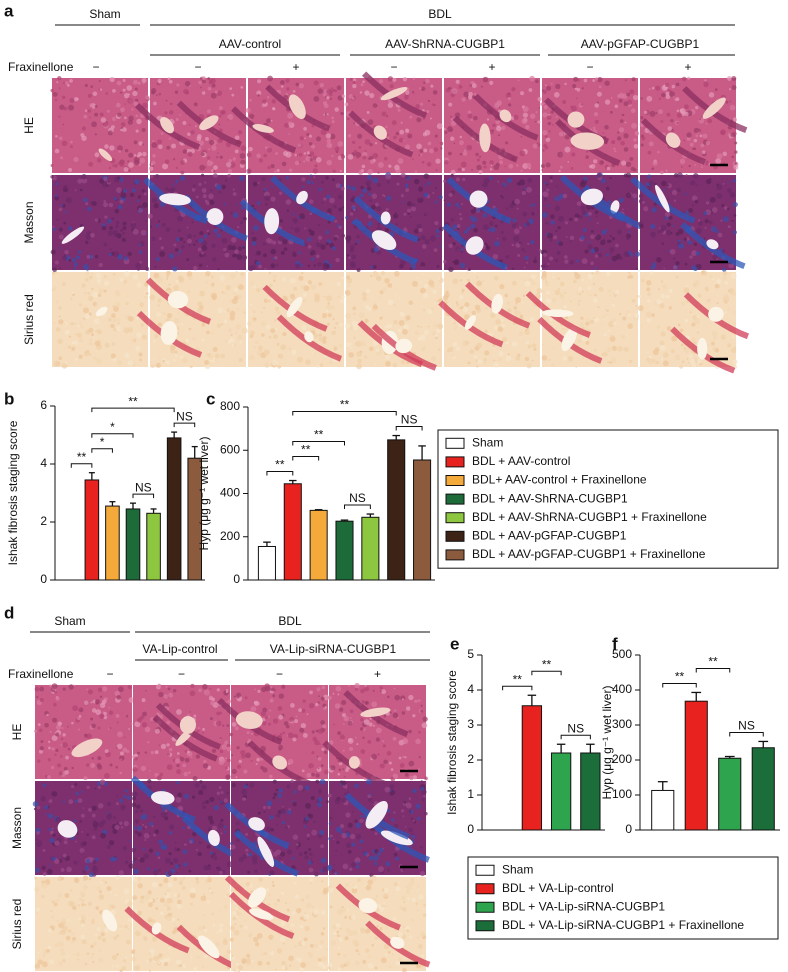 Image resolution: width=788 pixels, height=972 pixels. I want to click on treatment-sign: −, so click(279, 674).